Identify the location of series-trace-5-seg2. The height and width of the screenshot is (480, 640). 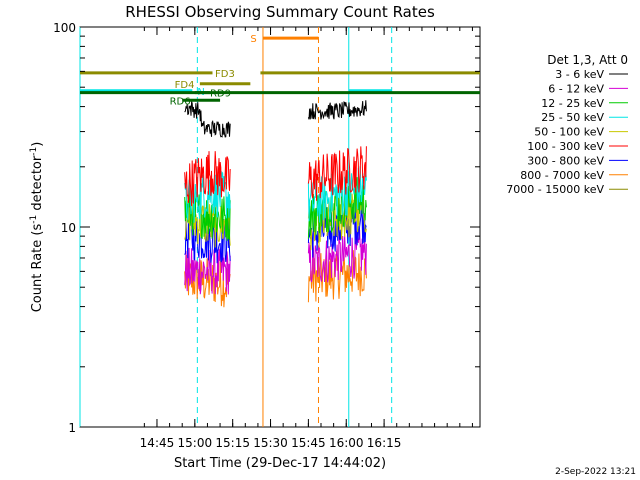
(337, 173).